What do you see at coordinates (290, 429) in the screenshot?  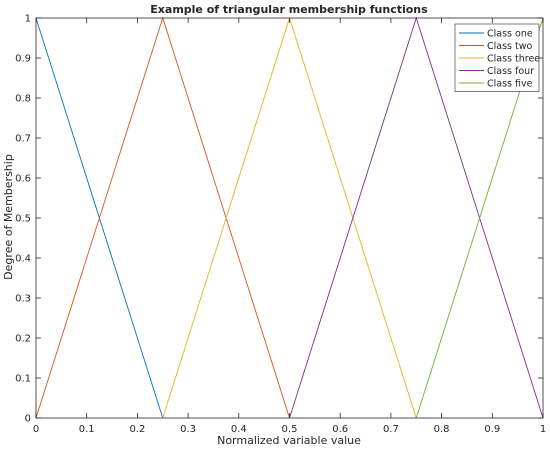 I see `x-tick-label: 0.5` at bounding box center [290, 429].